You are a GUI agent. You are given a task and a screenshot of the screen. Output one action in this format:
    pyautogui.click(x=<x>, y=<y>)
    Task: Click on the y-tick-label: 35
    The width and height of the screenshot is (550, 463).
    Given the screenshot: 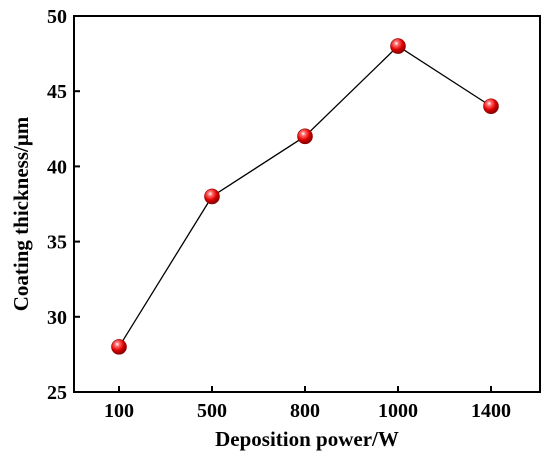 What is the action you would take?
    pyautogui.click(x=57, y=243)
    